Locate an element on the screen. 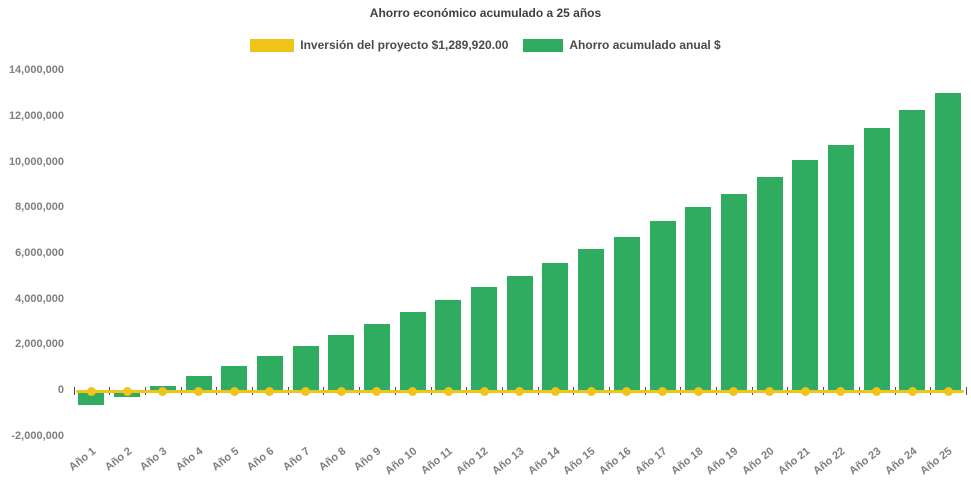  investment-swatch-icon is located at coordinates (272, 45).